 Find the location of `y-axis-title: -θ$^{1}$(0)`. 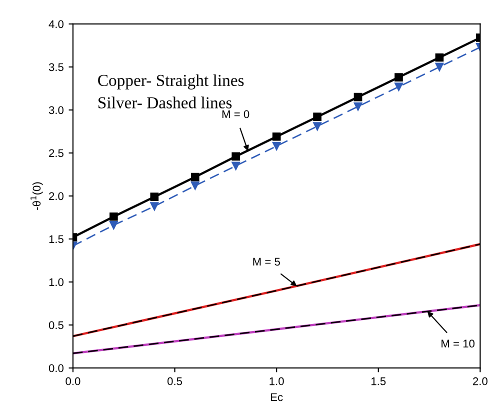

y-axis-title: -θ$^{1}$(0) is located at coordinates (36, 196).